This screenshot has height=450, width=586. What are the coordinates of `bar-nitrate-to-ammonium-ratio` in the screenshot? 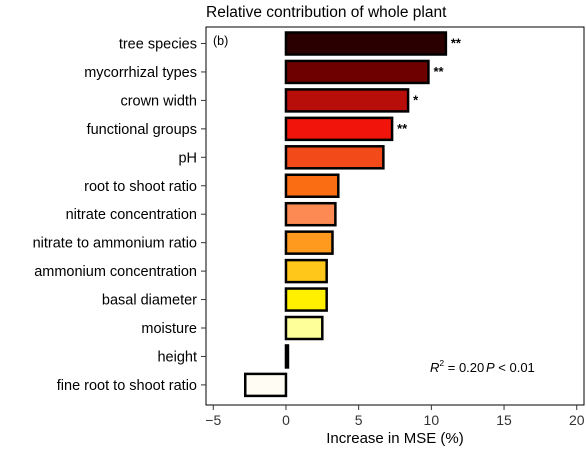 It's located at (309, 242).